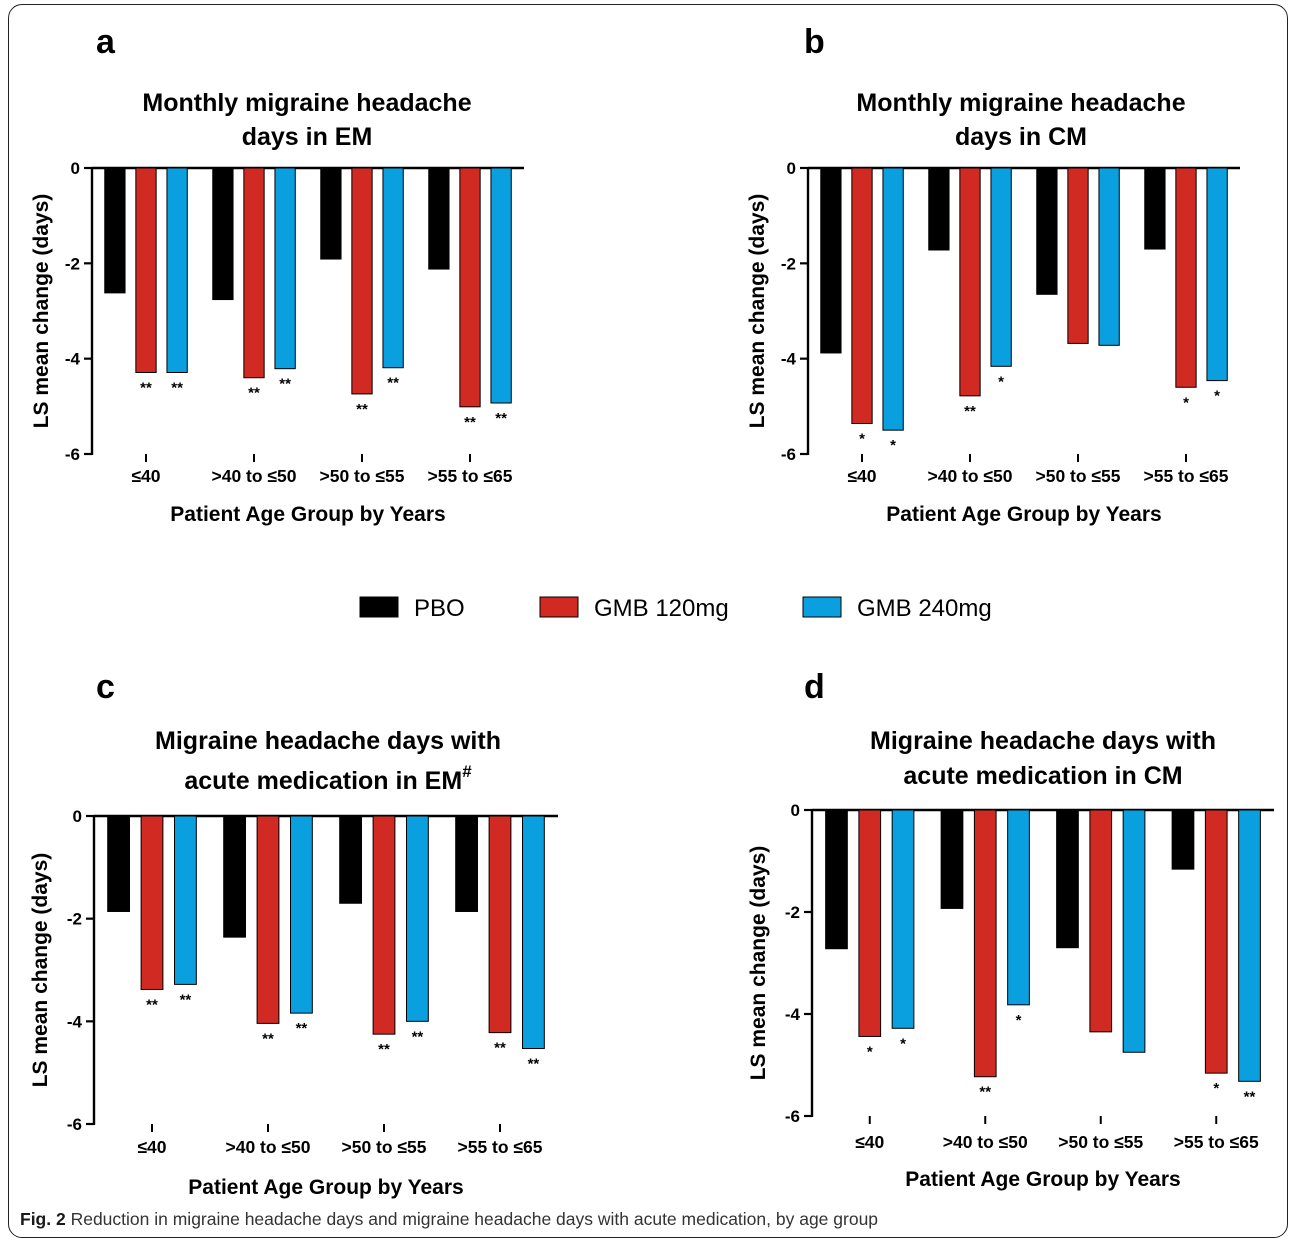 This screenshot has height=1242, width=1292. Describe the element at coordinates (43, 1219) in the screenshot. I see `caption-label: Fig. 2` at that location.